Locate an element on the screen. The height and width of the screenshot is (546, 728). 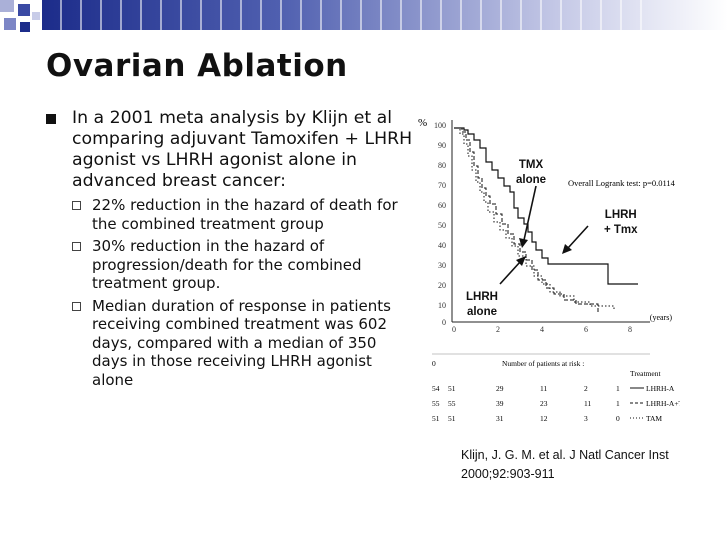
y-tick-label: 20 is located at coordinates (442, 285).